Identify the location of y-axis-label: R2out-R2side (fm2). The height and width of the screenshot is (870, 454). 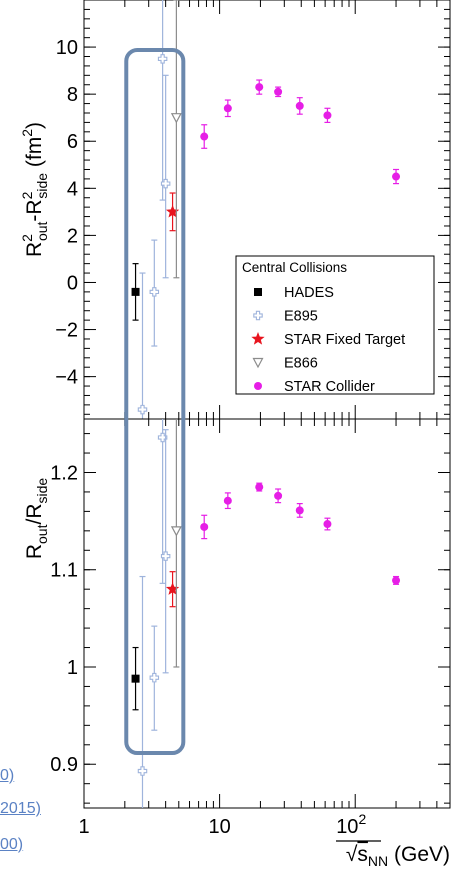
(34, 189).